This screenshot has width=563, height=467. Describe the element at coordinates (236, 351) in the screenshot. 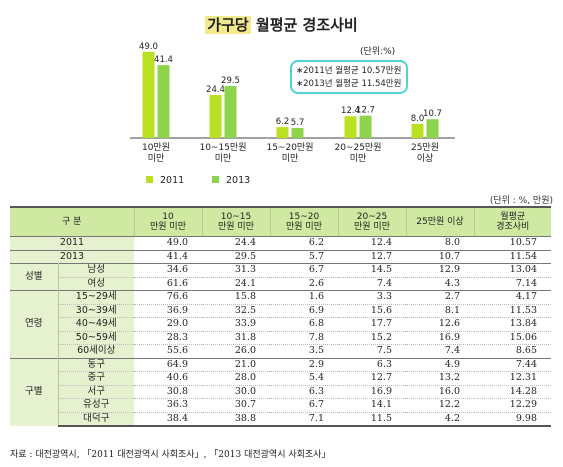

I see `table-cell: 26.0` at that location.